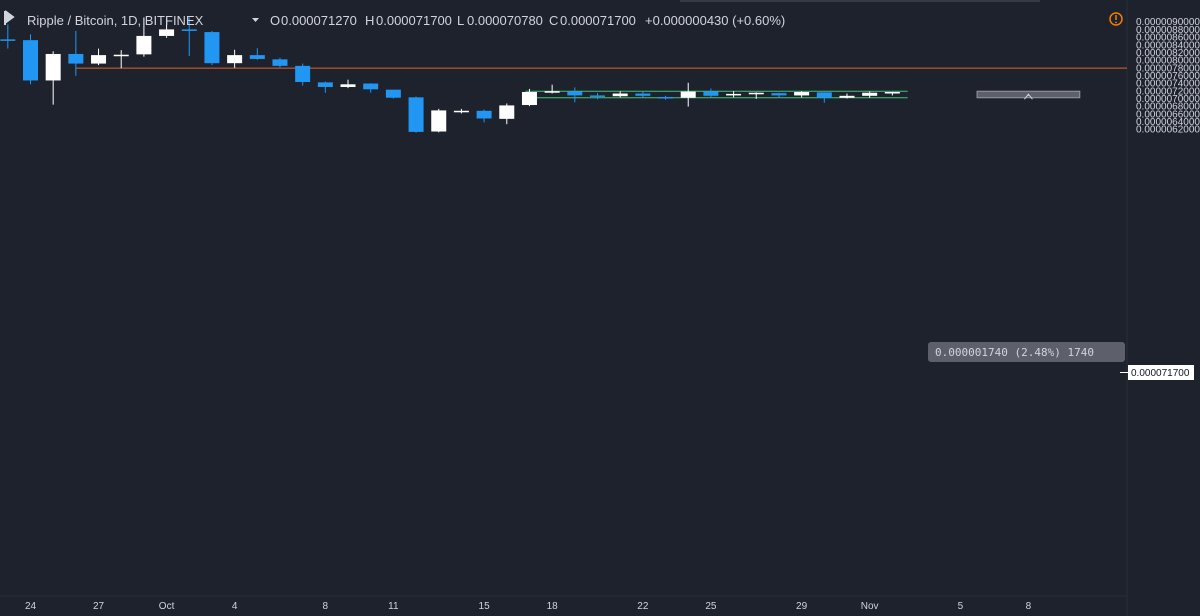  I want to click on y-tick-label: 0.0000084000, so click(1168, 45).